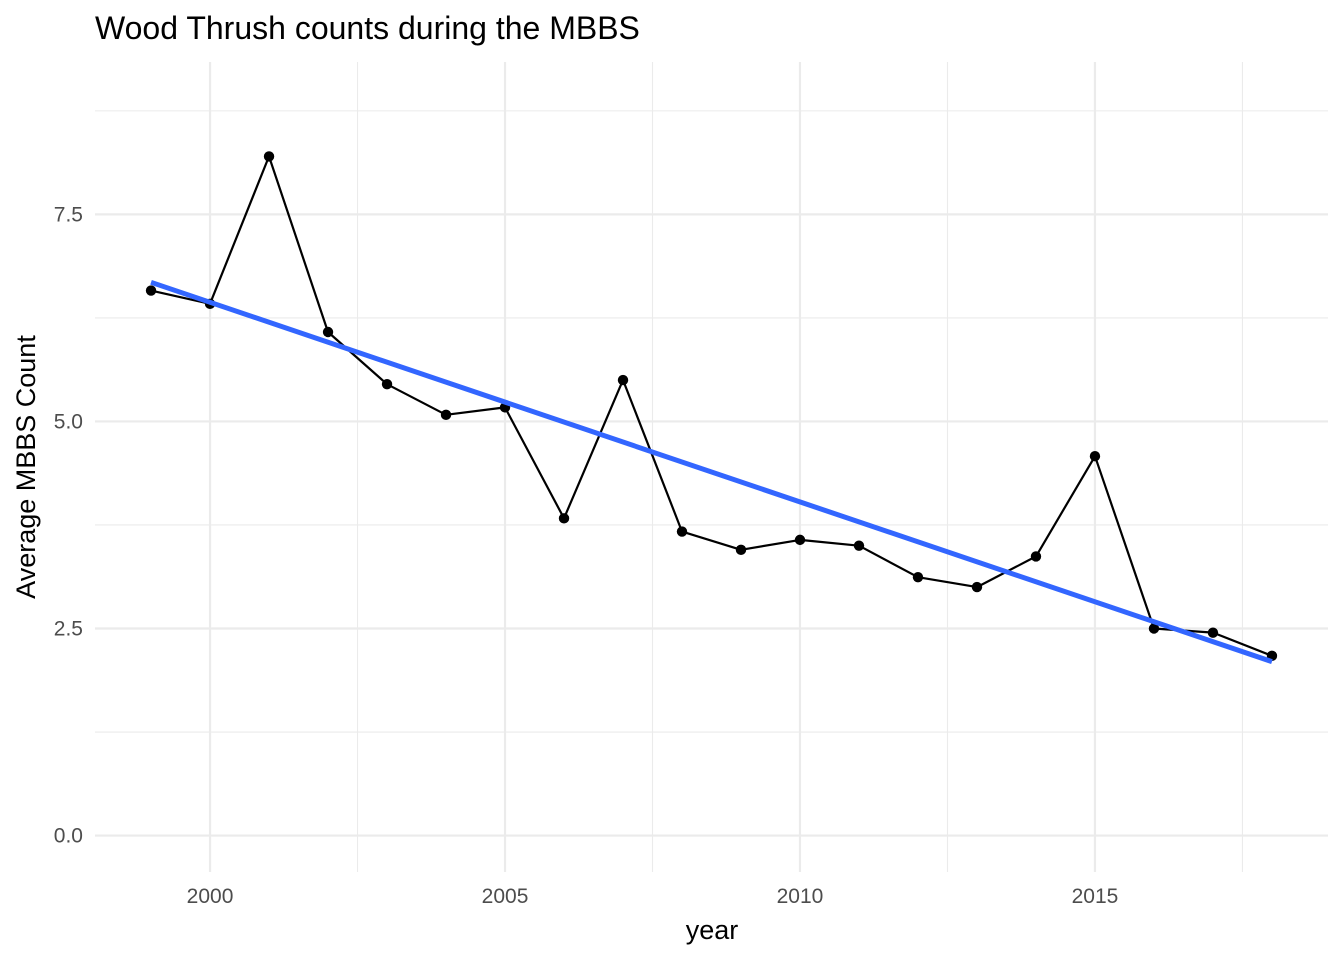  What do you see at coordinates (367, 28) in the screenshot?
I see `chart-title: Wood Thrush counts during the MBBS` at bounding box center [367, 28].